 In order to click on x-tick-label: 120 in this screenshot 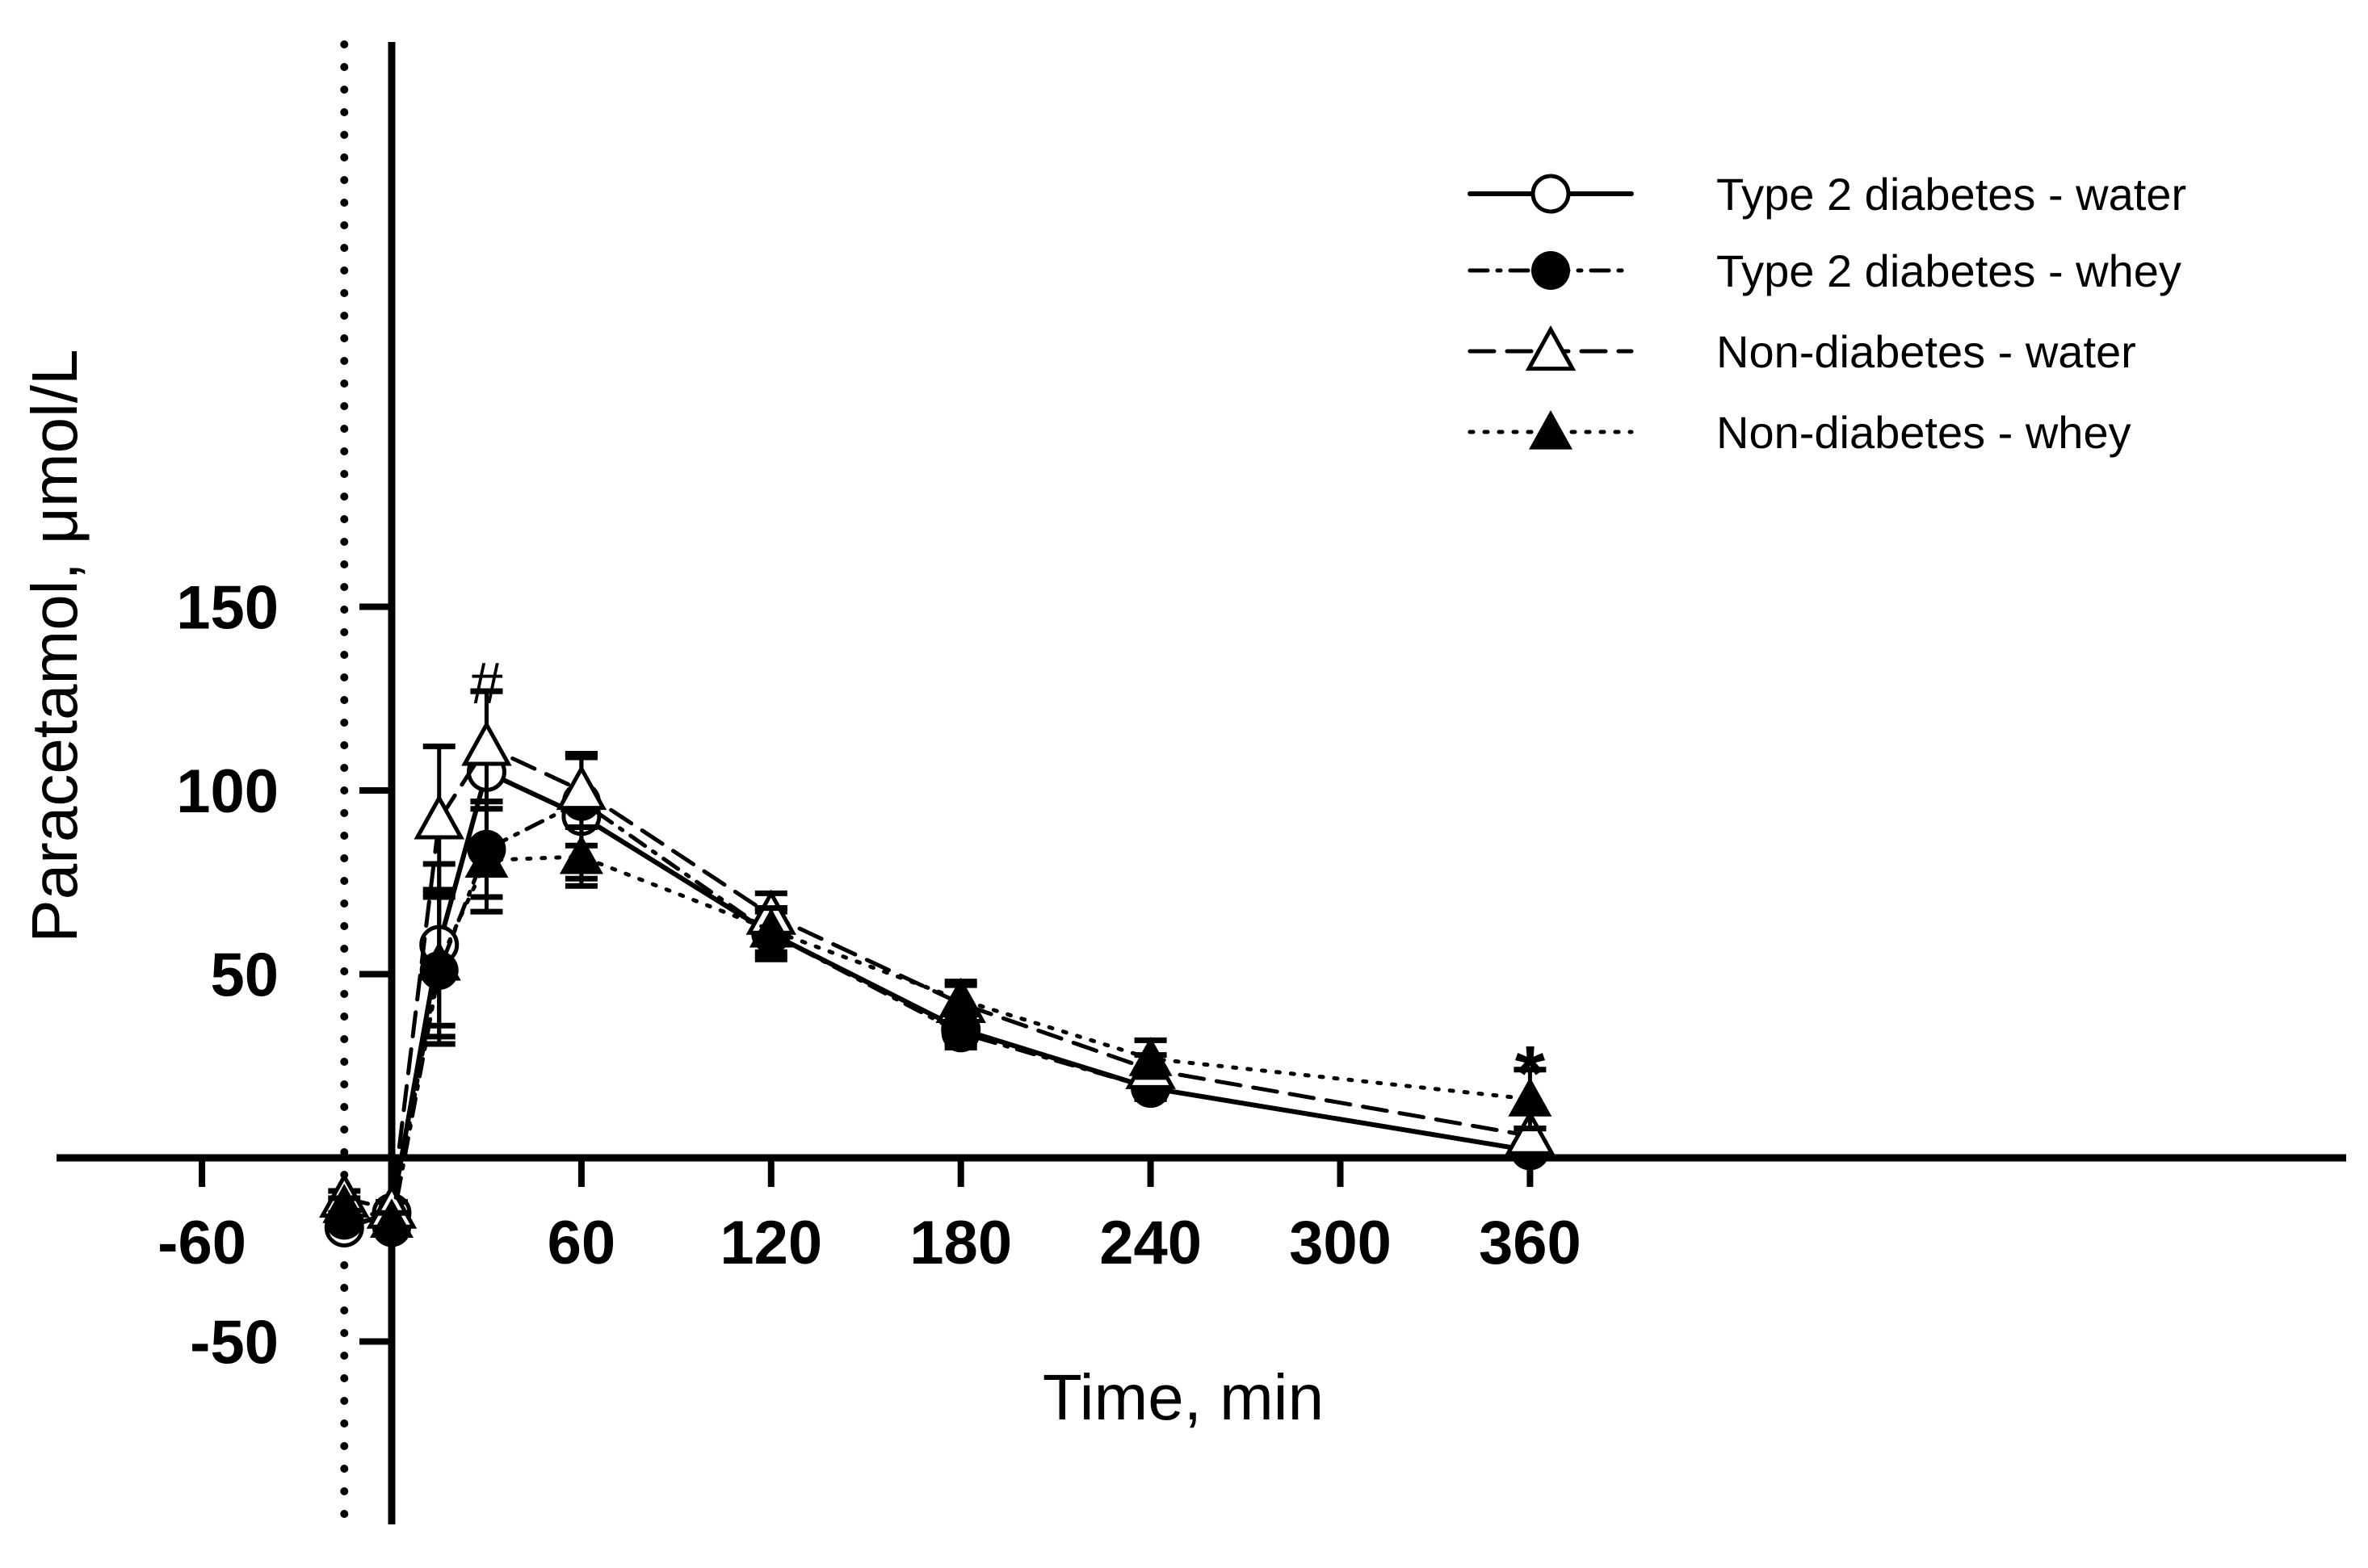, I will do `click(771, 1243)`.